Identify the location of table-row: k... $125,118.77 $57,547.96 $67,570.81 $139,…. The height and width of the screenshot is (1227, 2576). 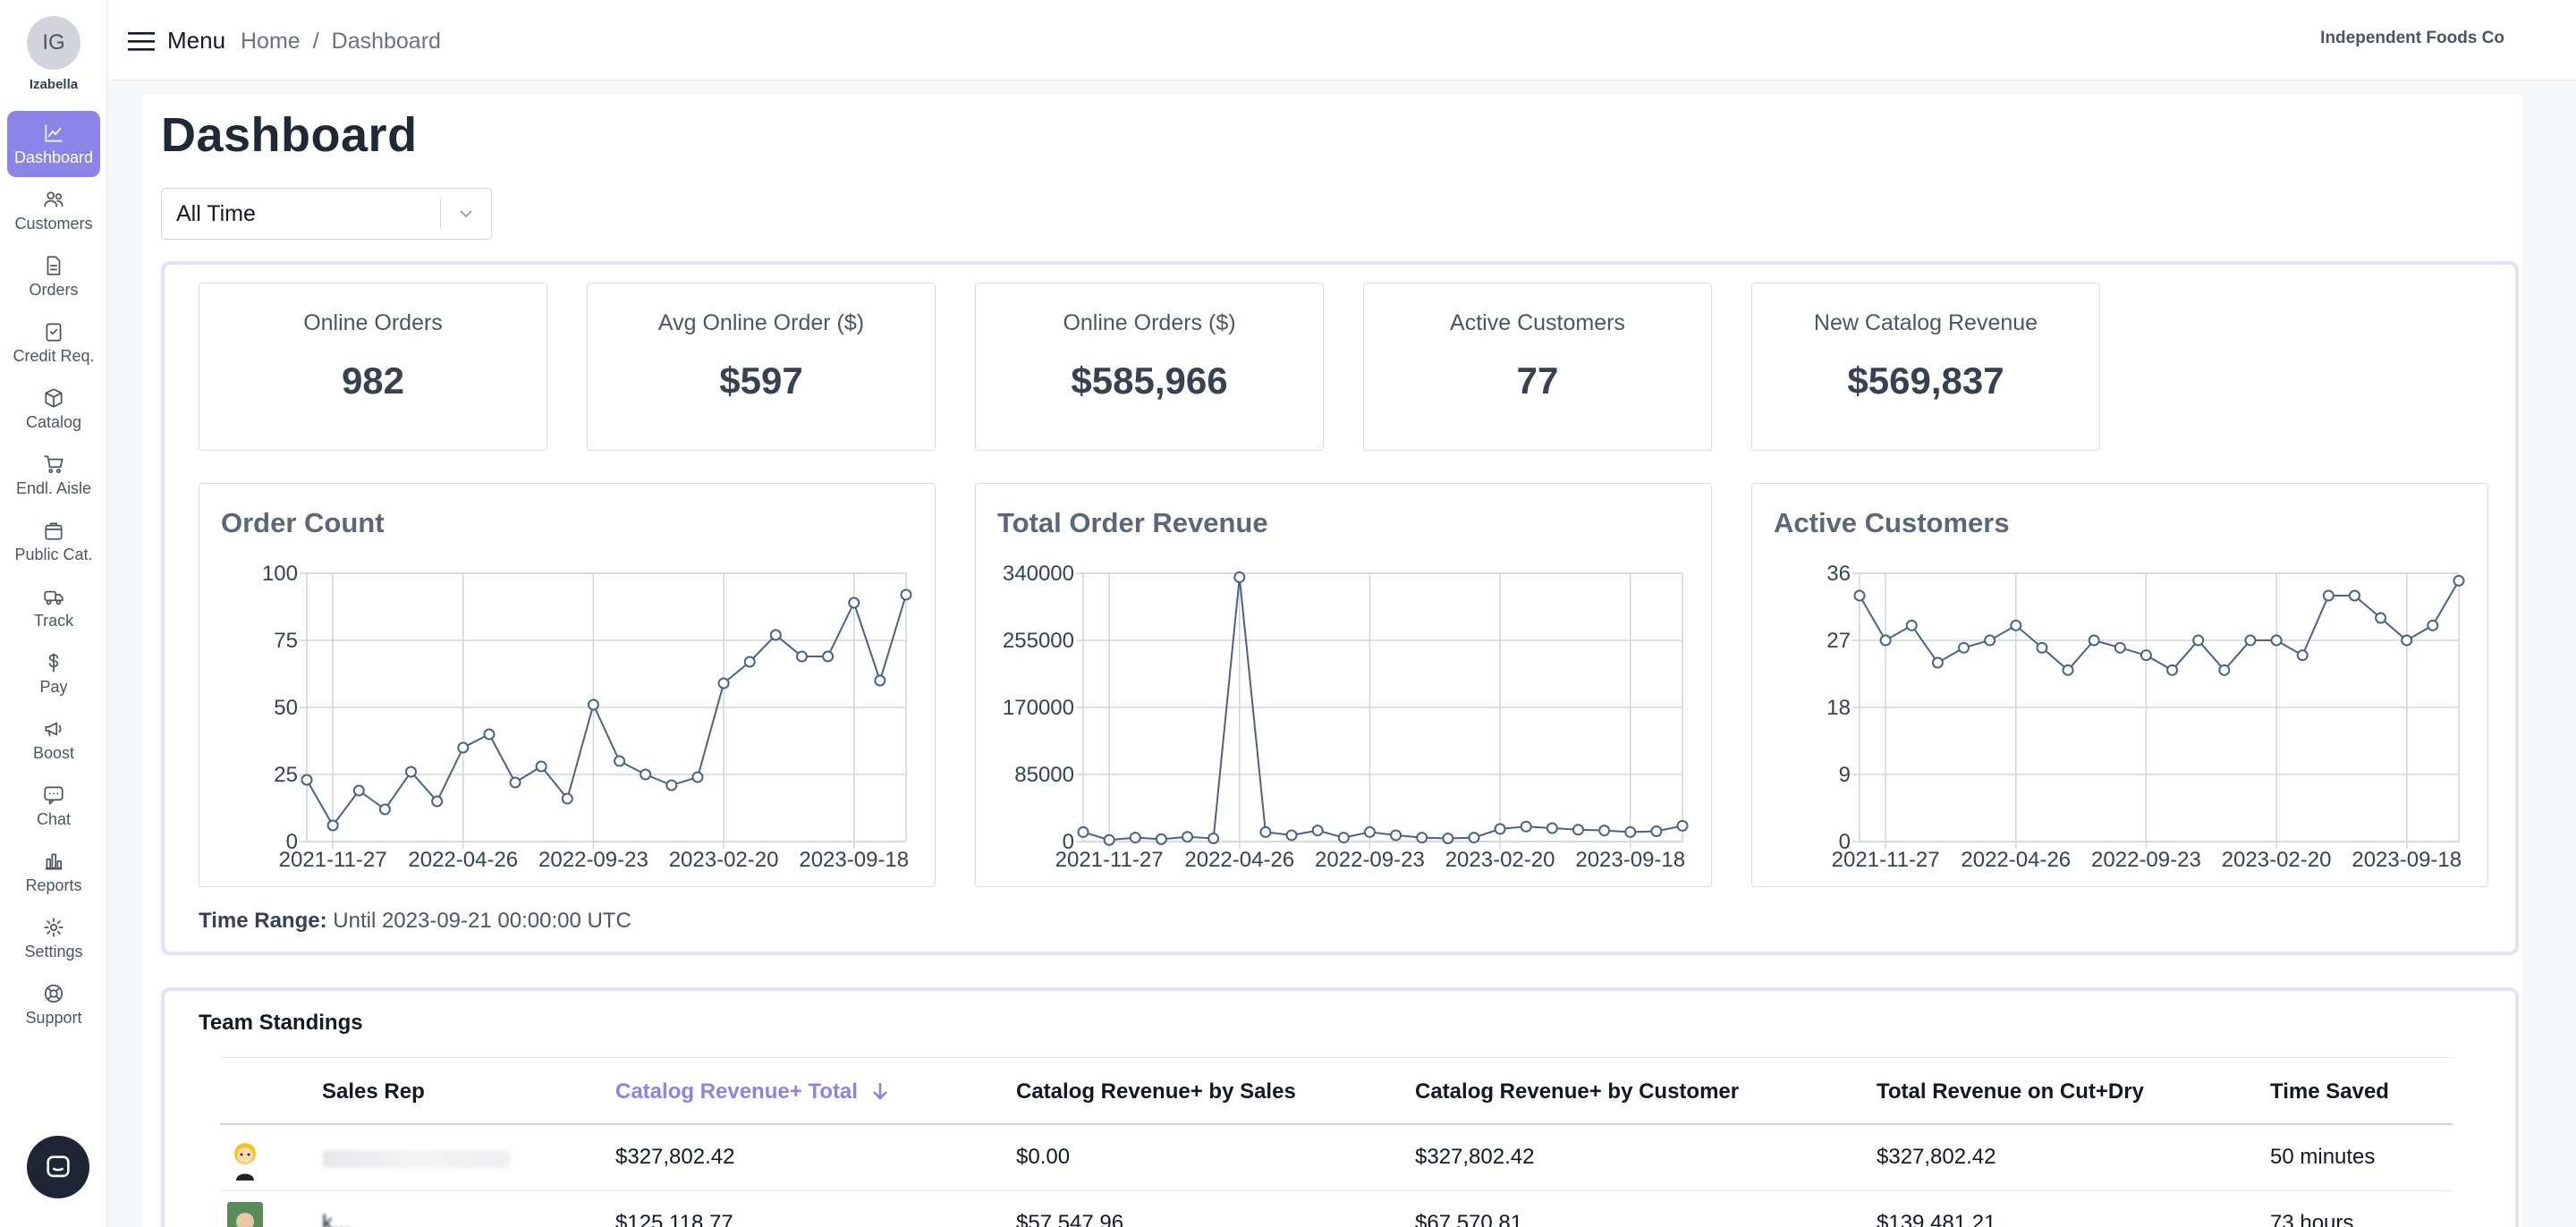
(1336, 1209).